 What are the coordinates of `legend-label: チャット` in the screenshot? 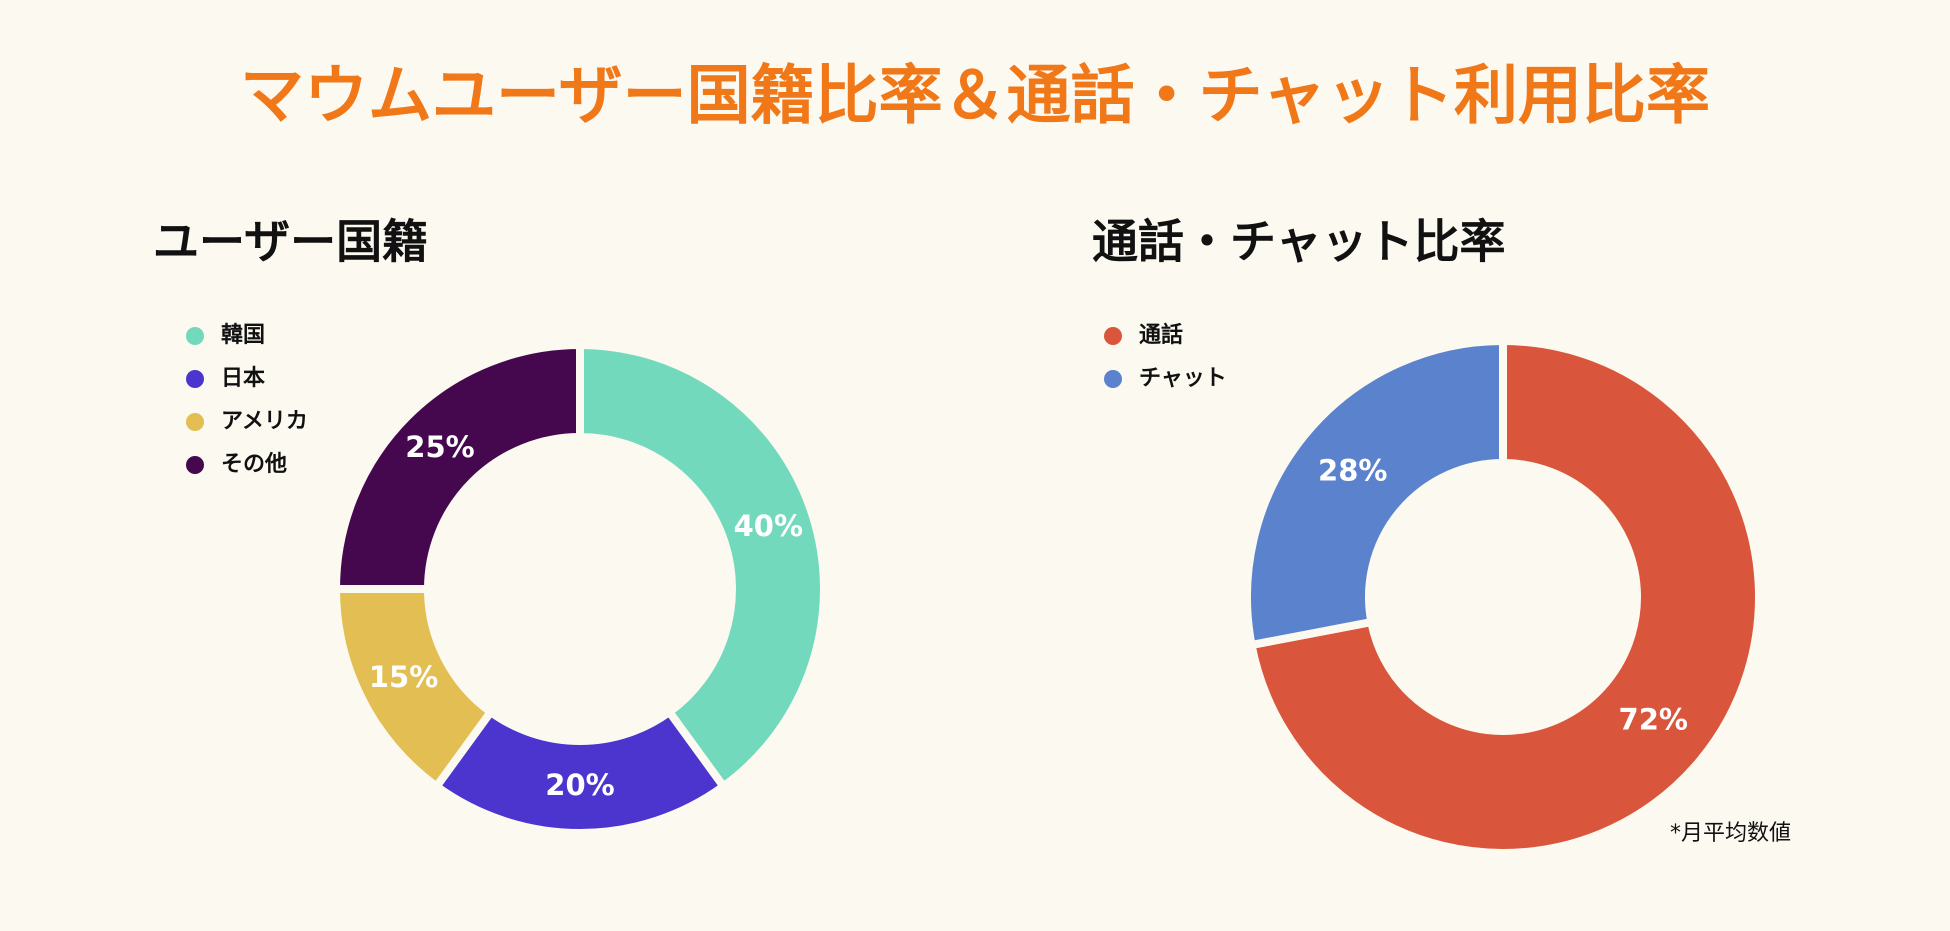 It's located at (1183, 378).